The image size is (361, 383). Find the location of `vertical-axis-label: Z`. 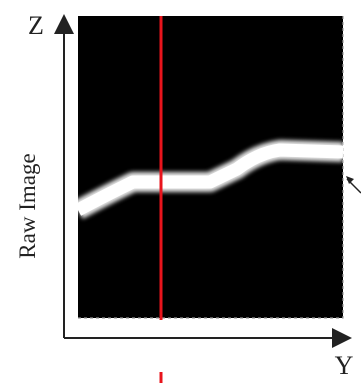

vertical-axis-label: Z is located at coordinates (36, 25).